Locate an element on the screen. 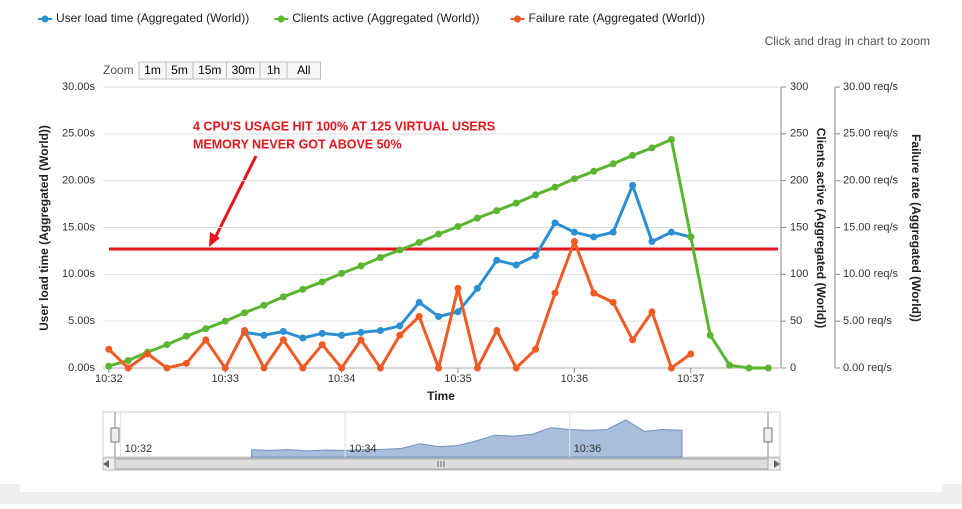 This screenshot has width=962, height=509. zoom-button: 1m is located at coordinates (152, 70).